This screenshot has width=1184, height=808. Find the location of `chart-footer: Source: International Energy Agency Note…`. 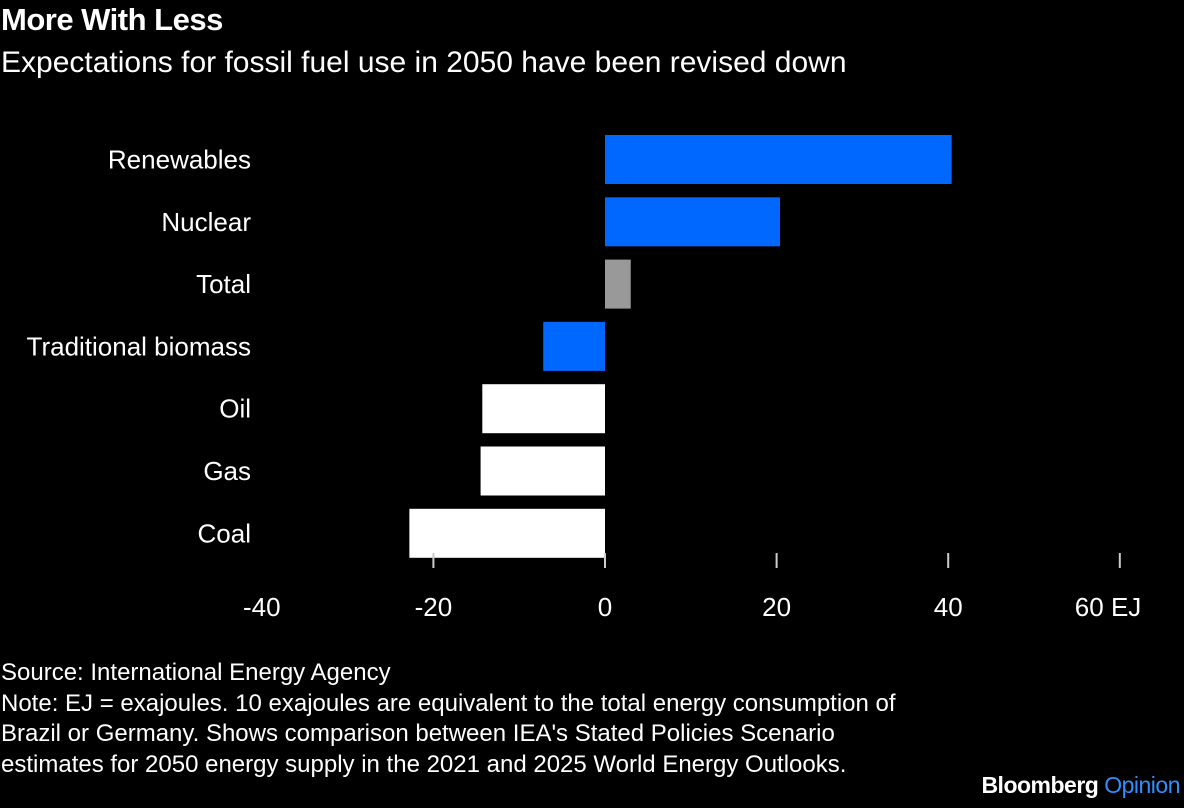

chart-footer: Source: International Energy Agency Note… is located at coordinates (471, 719).